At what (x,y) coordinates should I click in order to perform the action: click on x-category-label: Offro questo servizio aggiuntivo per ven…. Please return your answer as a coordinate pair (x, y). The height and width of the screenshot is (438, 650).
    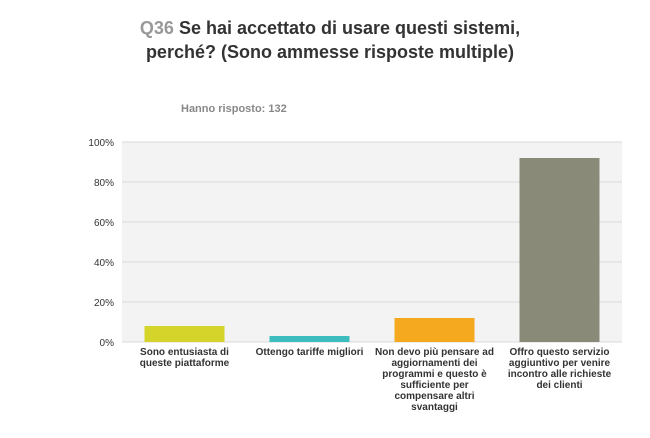
    Looking at the image, I should click on (559, 369).